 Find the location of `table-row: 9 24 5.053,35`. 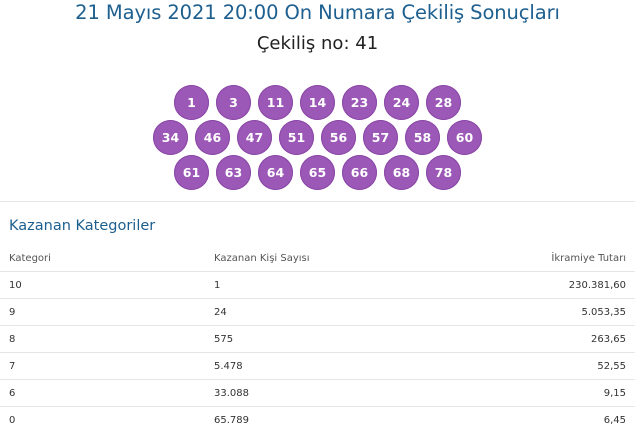

table-row: 9 24 5.053,35 is located at coordinates (317, 312).